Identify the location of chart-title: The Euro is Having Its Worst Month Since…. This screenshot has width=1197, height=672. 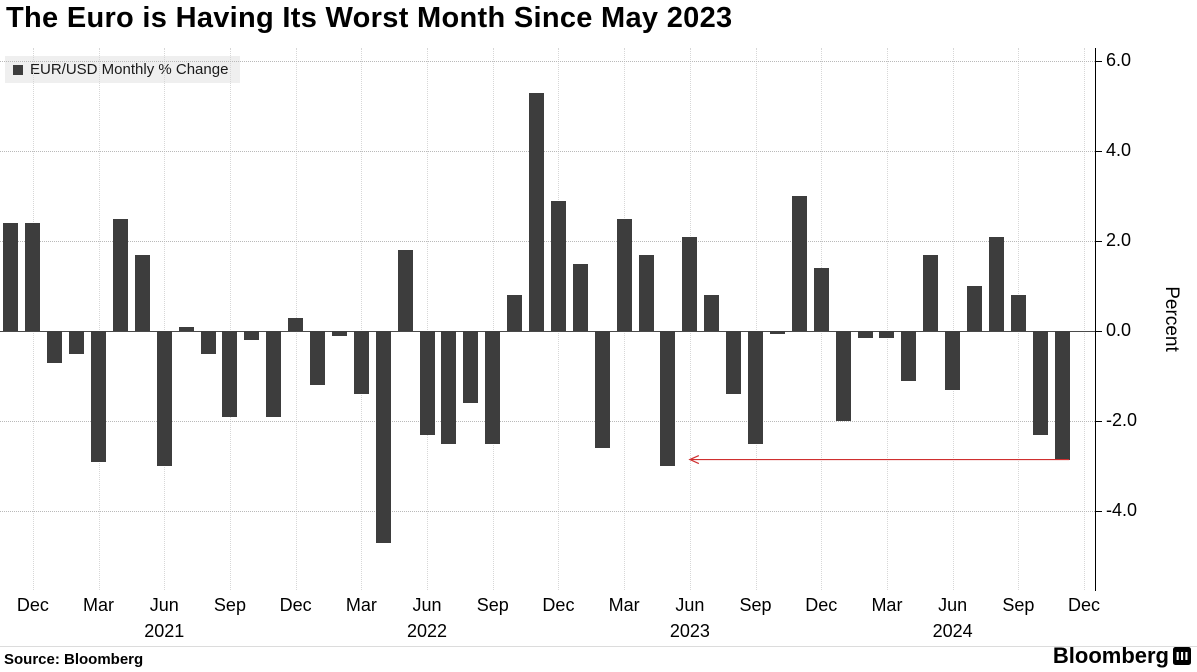
(369, 18).